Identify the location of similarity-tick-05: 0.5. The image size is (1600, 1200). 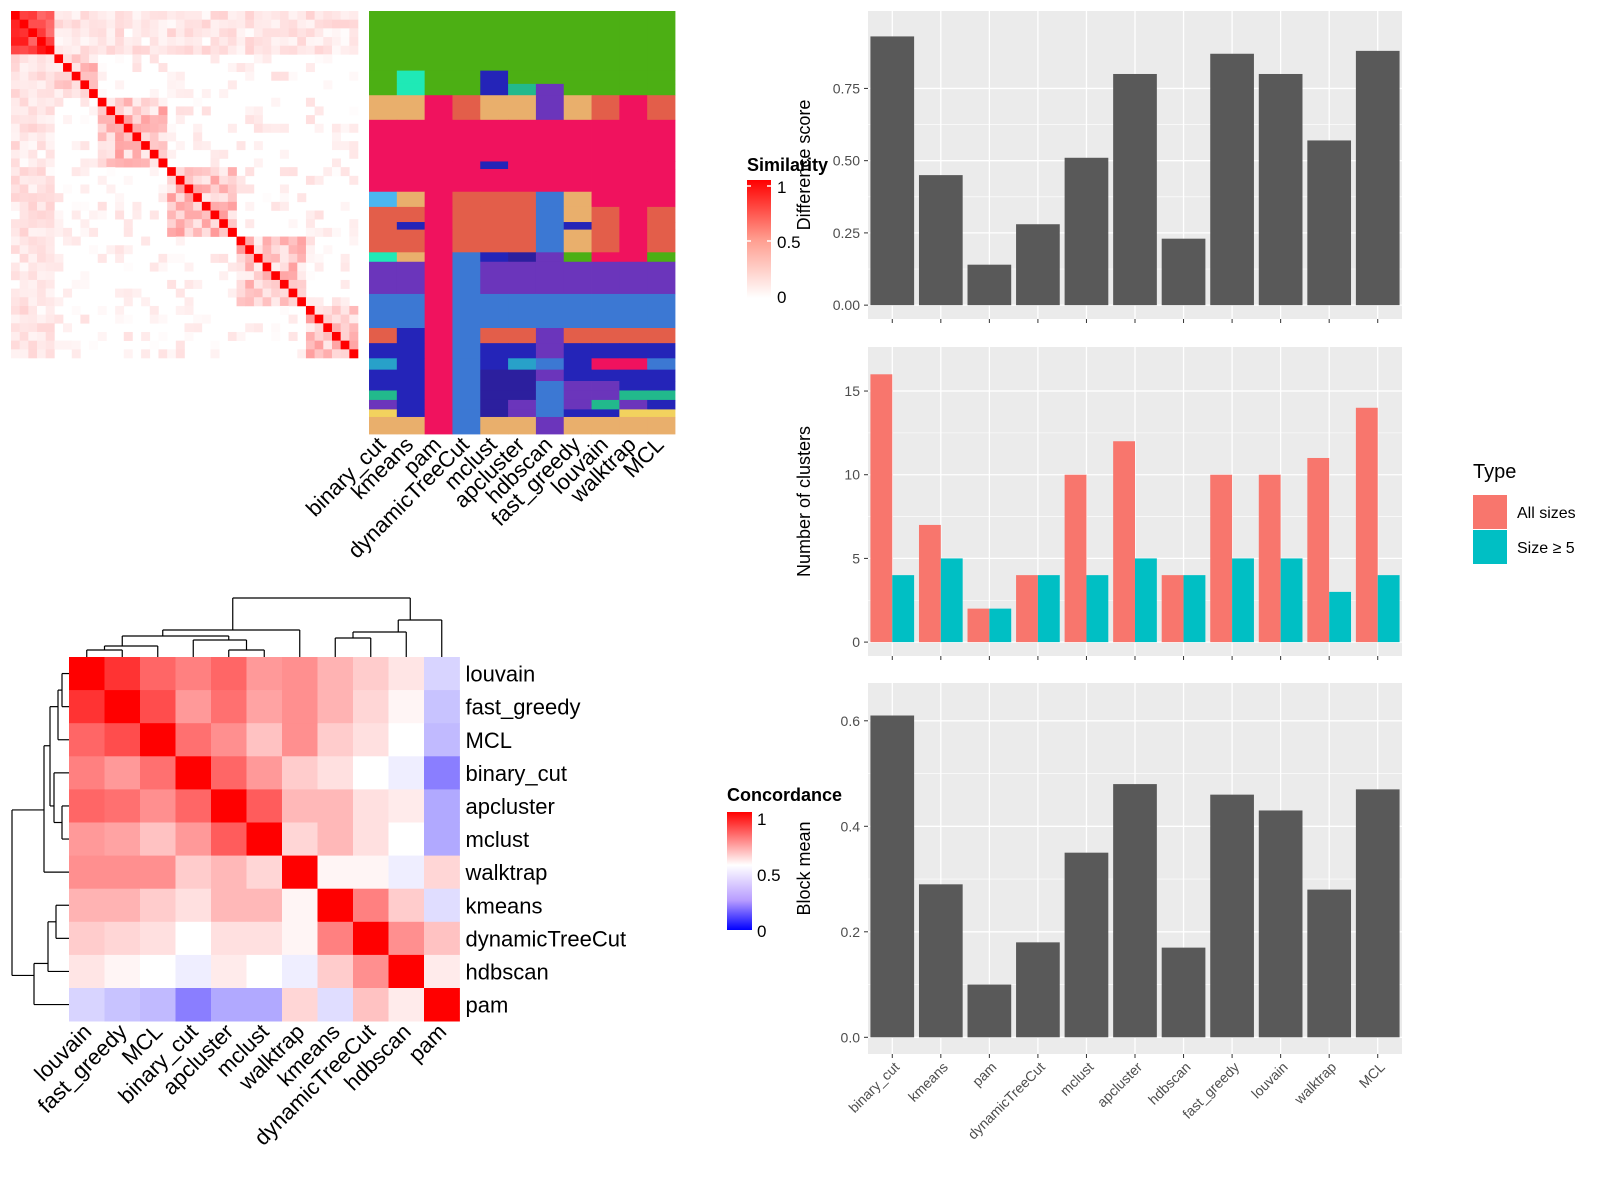
(789, 242).